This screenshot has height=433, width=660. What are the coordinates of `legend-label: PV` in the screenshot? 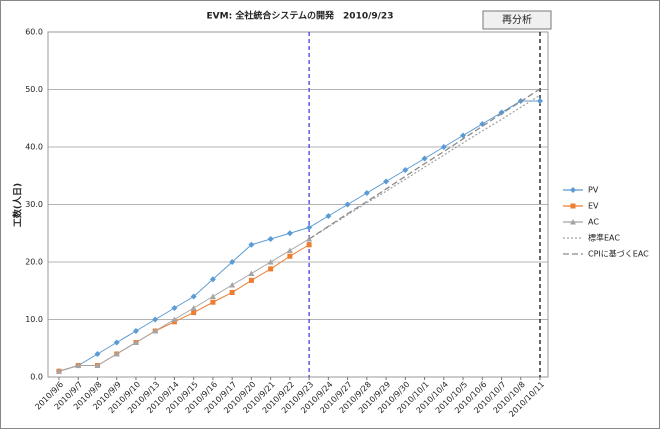 It's located at (593, 190).